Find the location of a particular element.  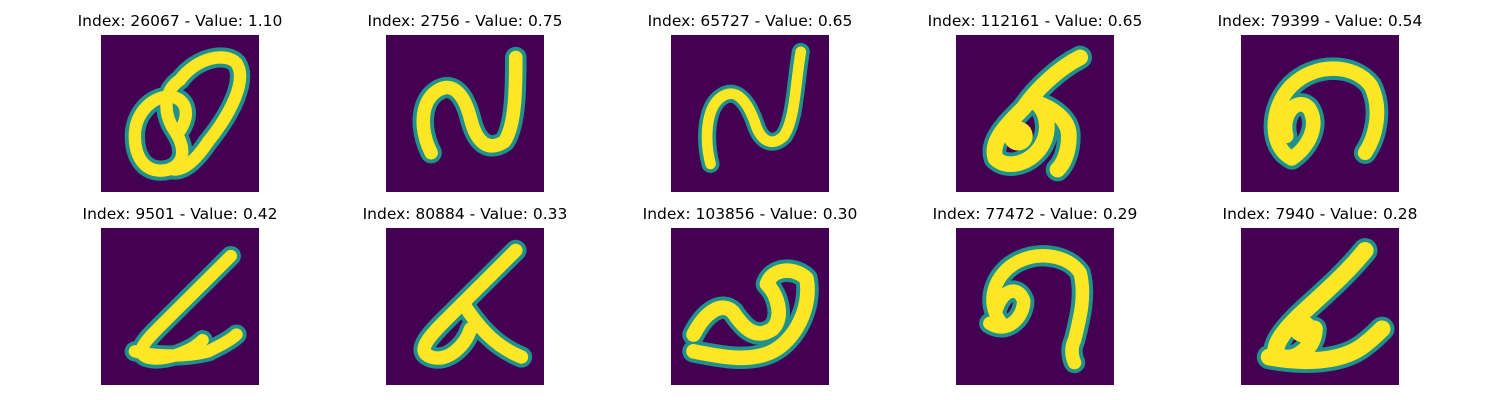

image-panel-1: Index: 26067 - Value: 1.10 is located at coordinates (180, 101).